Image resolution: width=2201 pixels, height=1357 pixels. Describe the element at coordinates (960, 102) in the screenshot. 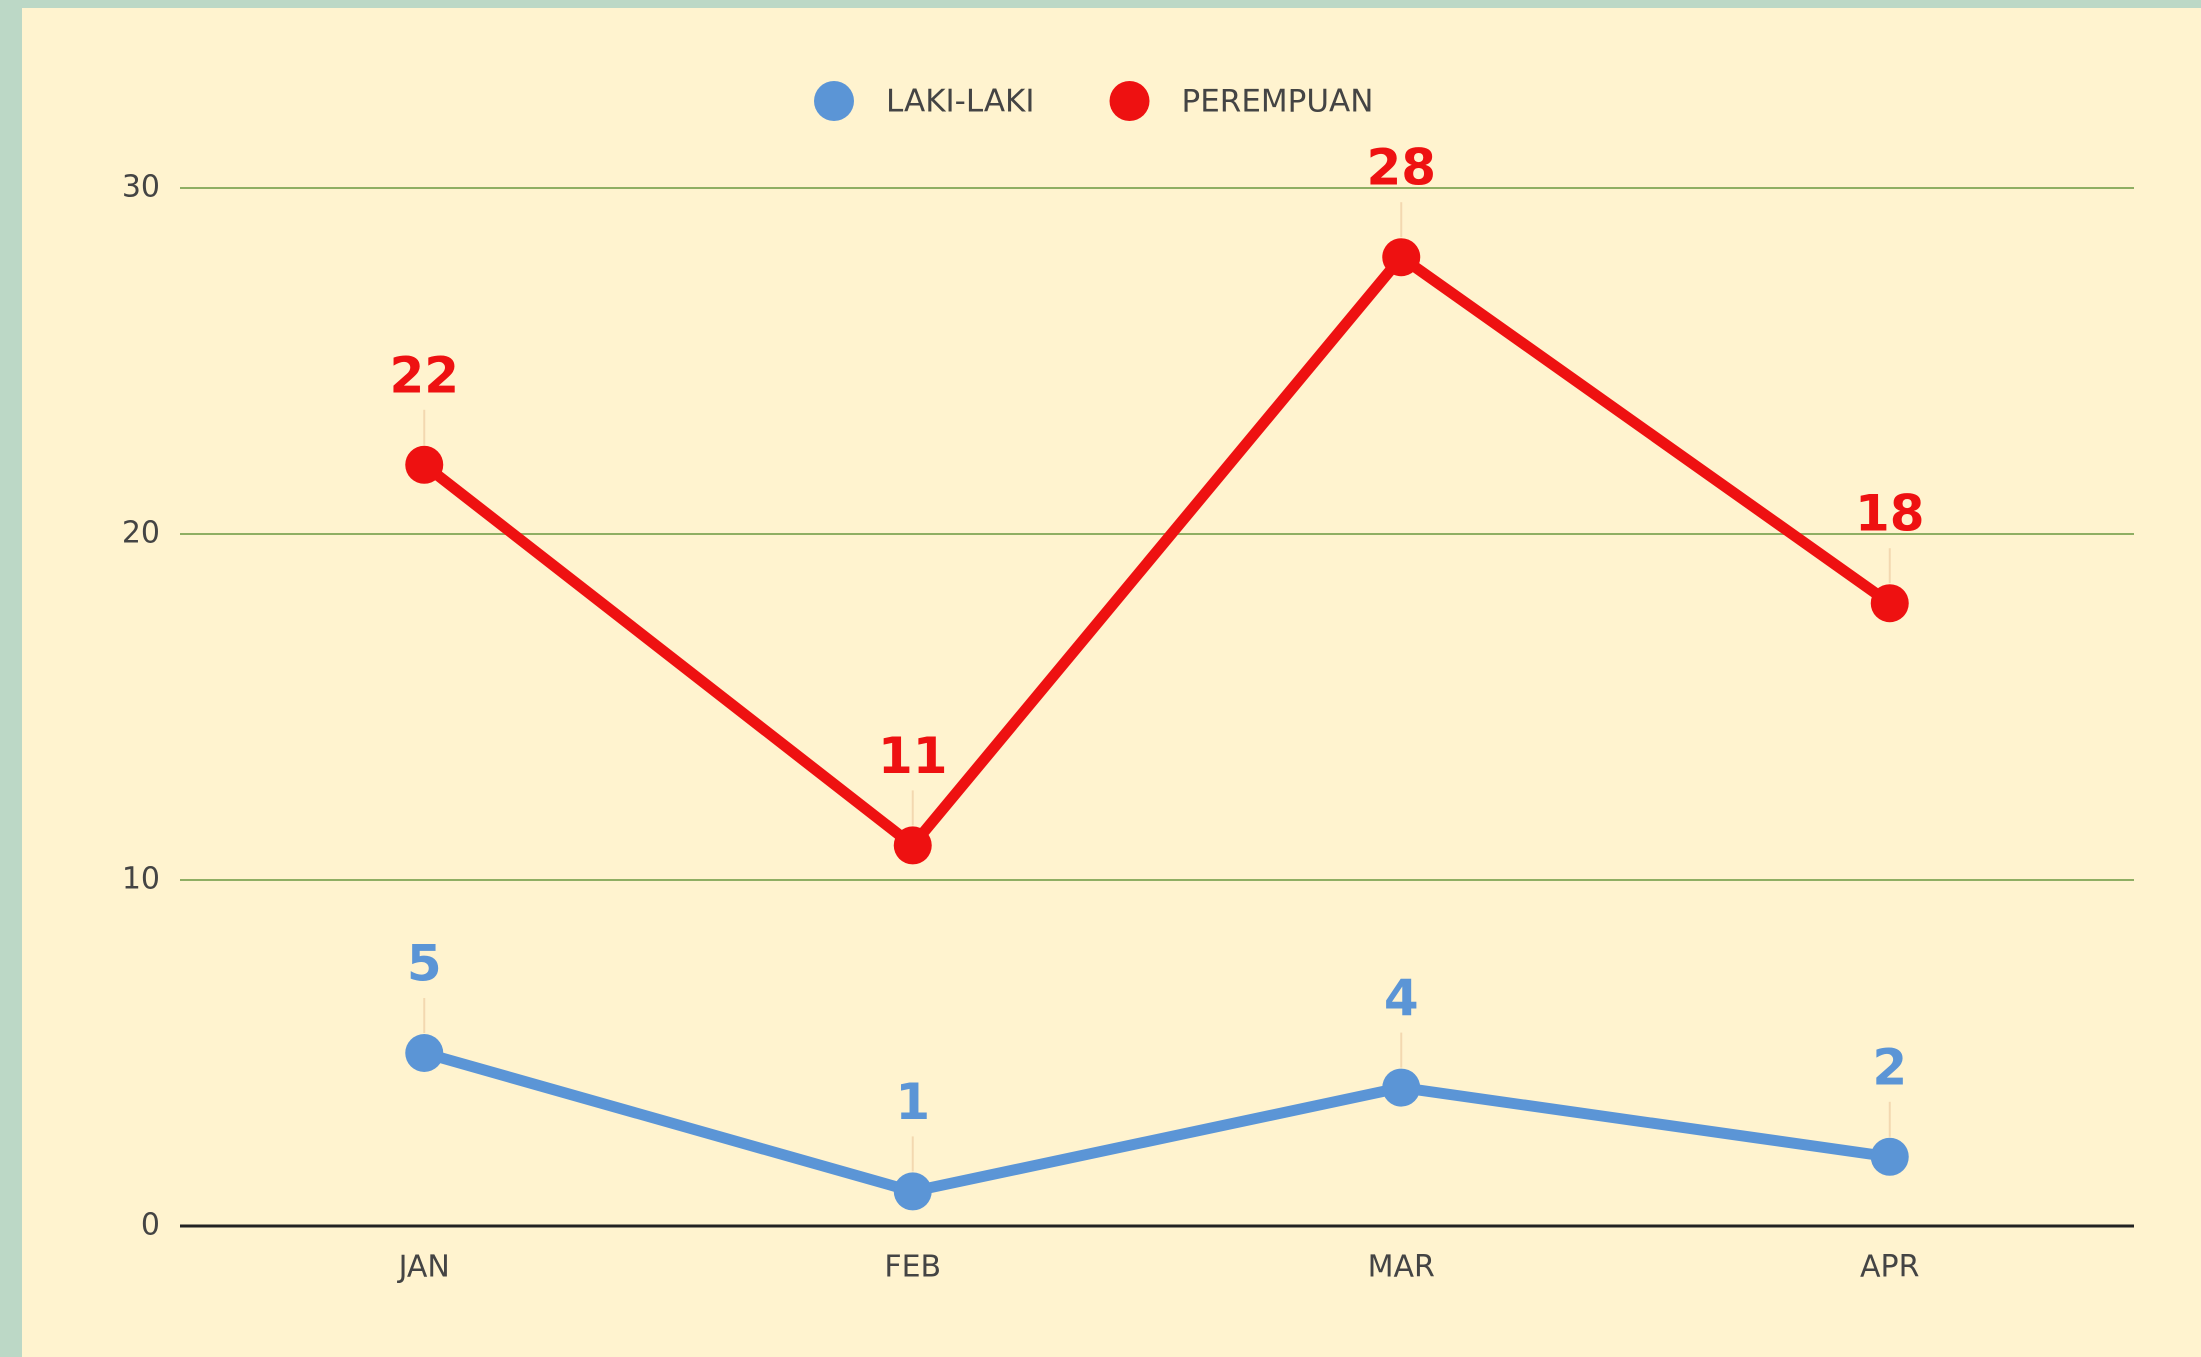

I see `legend-label: LAKI-LAKI` at that location.